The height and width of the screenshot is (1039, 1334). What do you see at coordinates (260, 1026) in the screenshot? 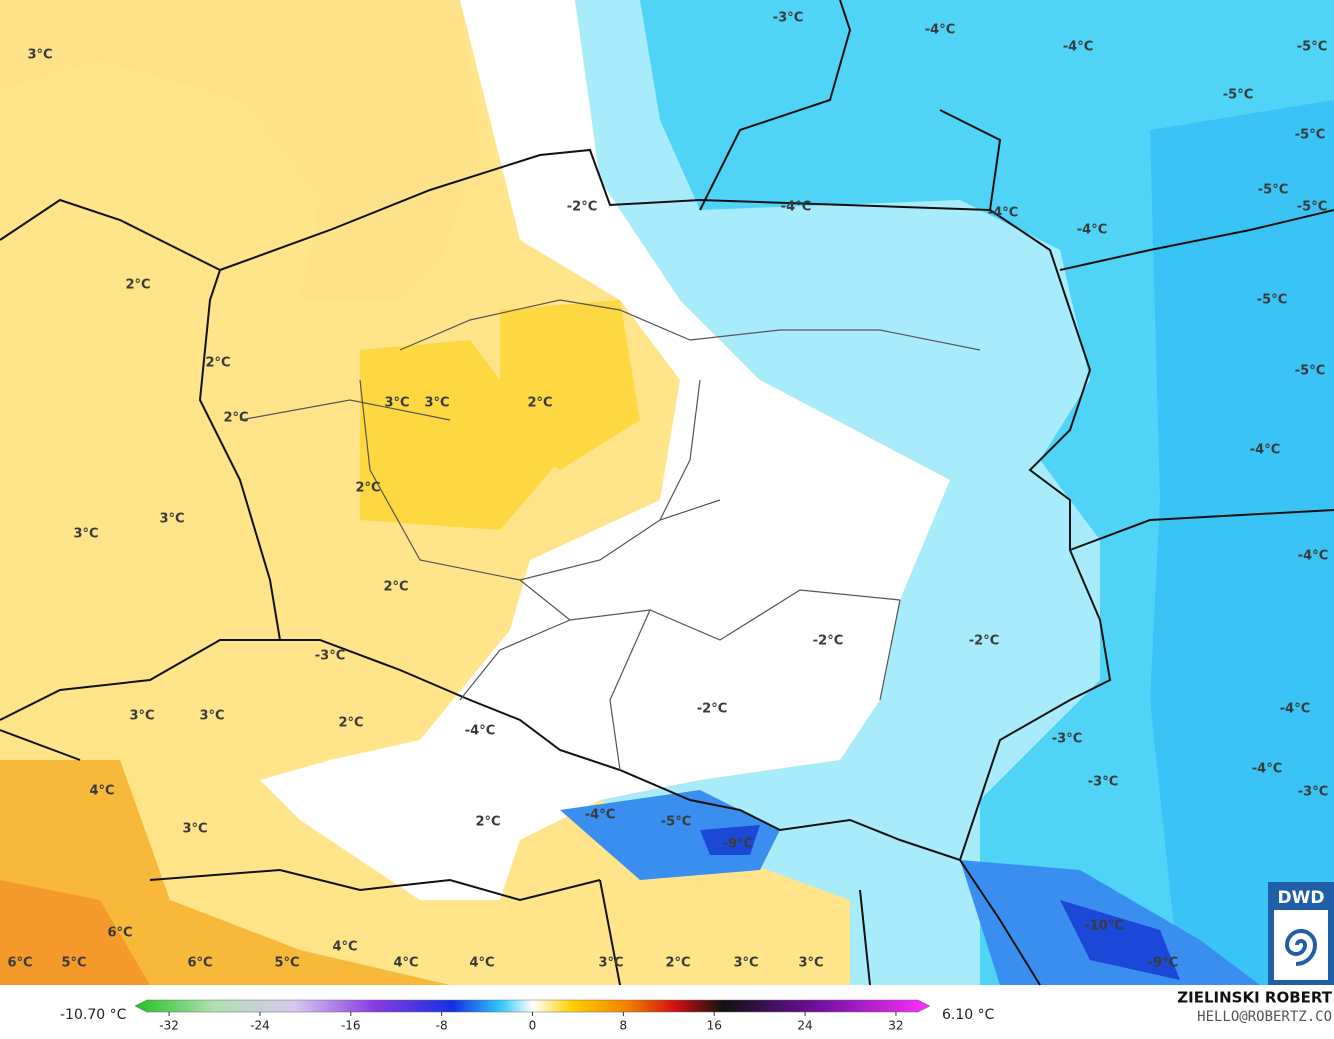
I see `colorbar-tick-label: -24` at bounding box center [260, 1026].